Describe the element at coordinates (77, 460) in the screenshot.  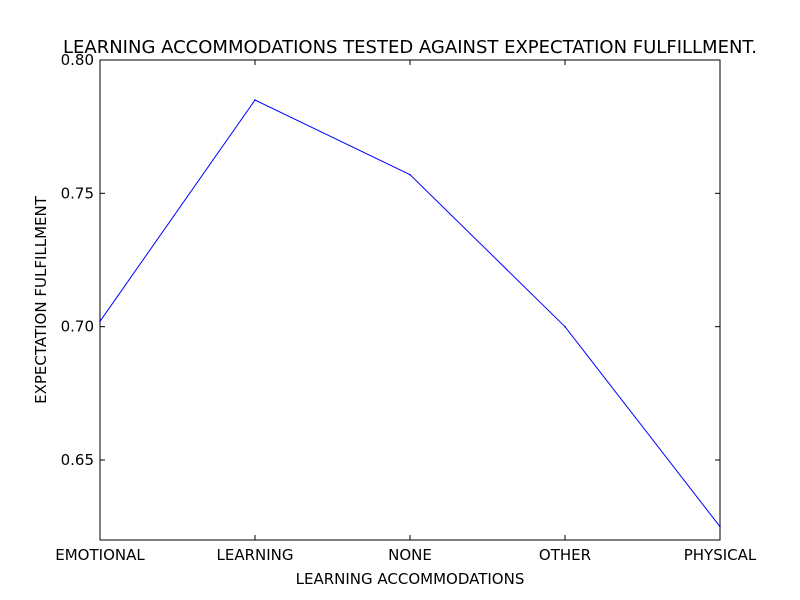
I see `y-tick-label: 0.65` at that location.